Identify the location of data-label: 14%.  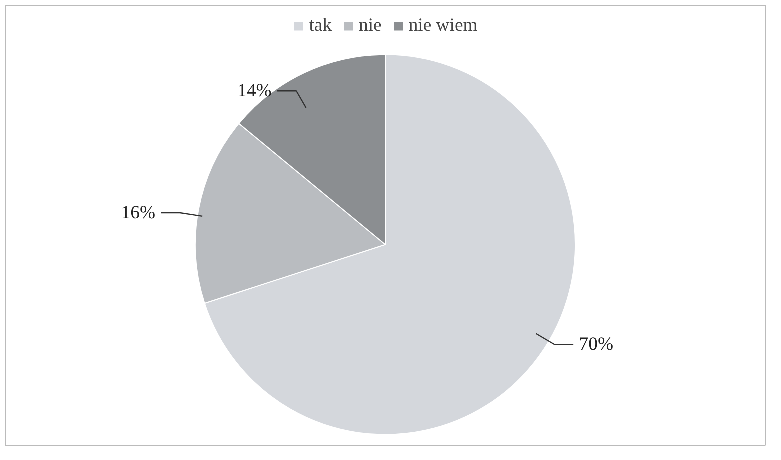
(255, 91).